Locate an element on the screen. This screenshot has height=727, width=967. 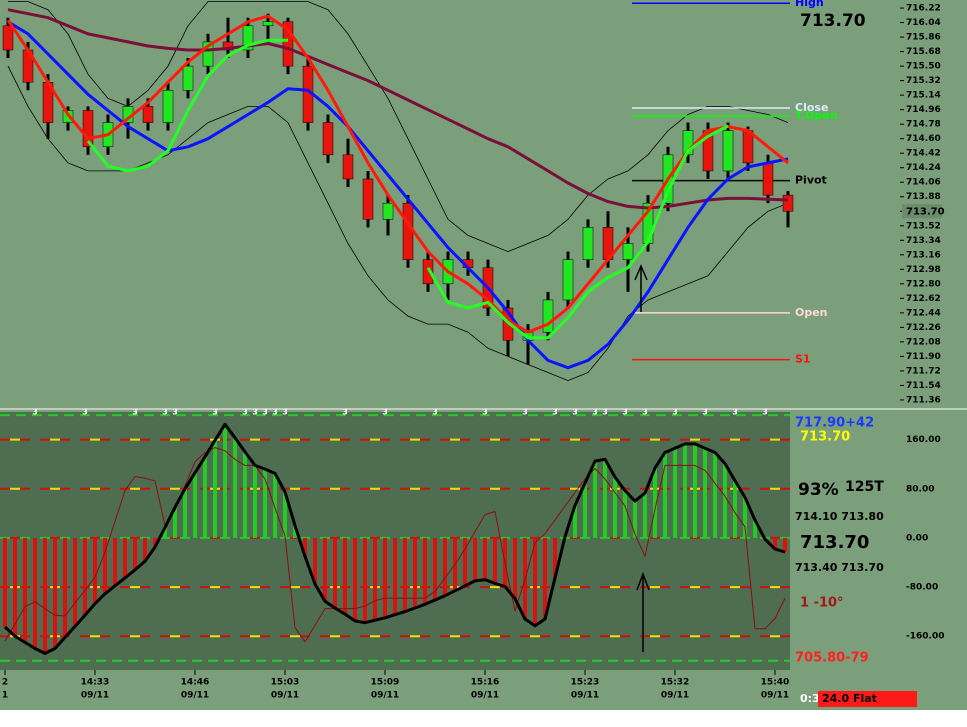
y-tick-label: 712.98 is located at coordinates (923, 270).